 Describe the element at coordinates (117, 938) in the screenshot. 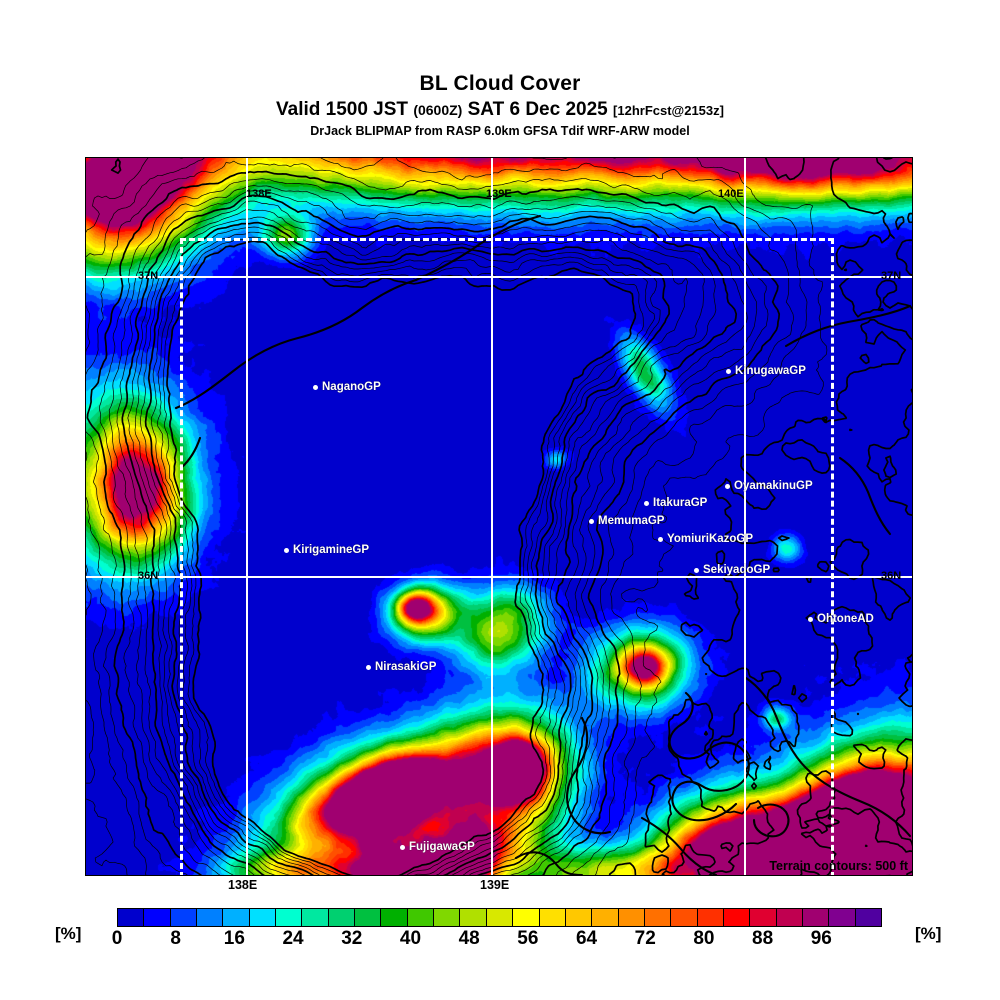

I see `colorbar-tick-0: 0` at that location.